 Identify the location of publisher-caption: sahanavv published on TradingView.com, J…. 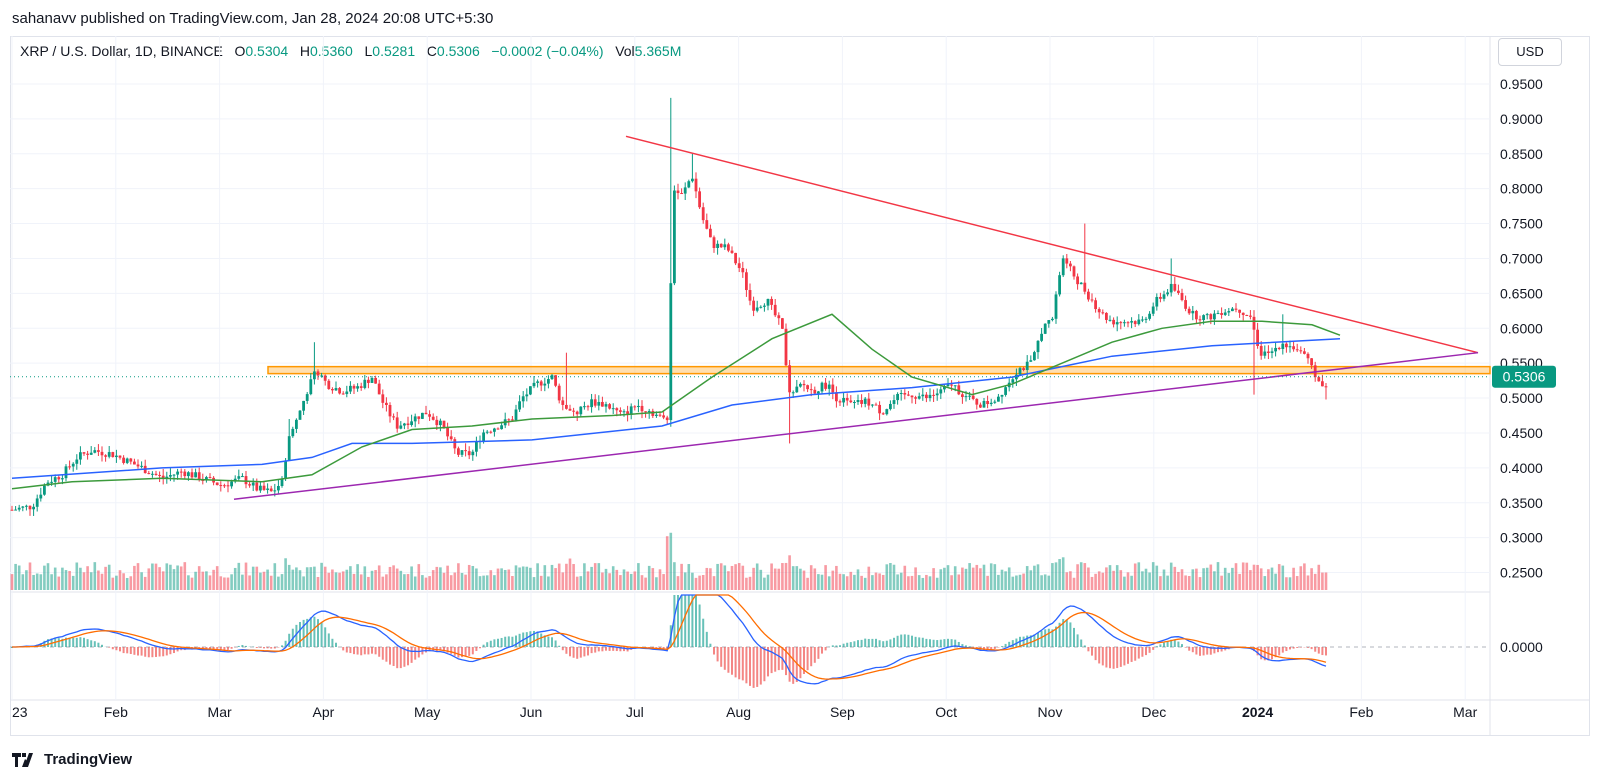
(253, 18).